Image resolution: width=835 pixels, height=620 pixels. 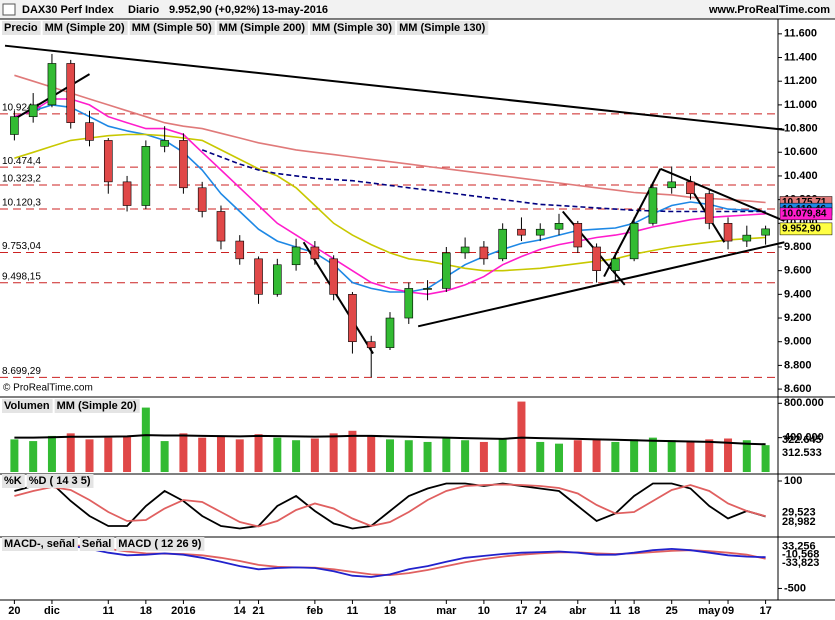 I want to click on y-tick-label: 9.800, so click(x=798, y=247).